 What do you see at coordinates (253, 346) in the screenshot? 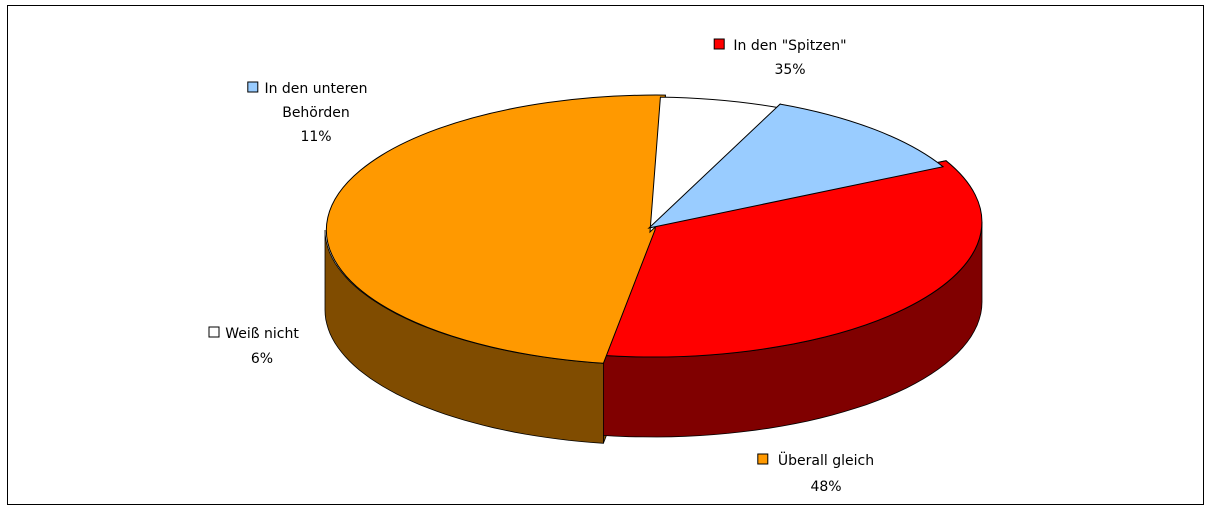
I see `slice-label-2: Weiß nicht 6%` at bounding box center [253, 346].